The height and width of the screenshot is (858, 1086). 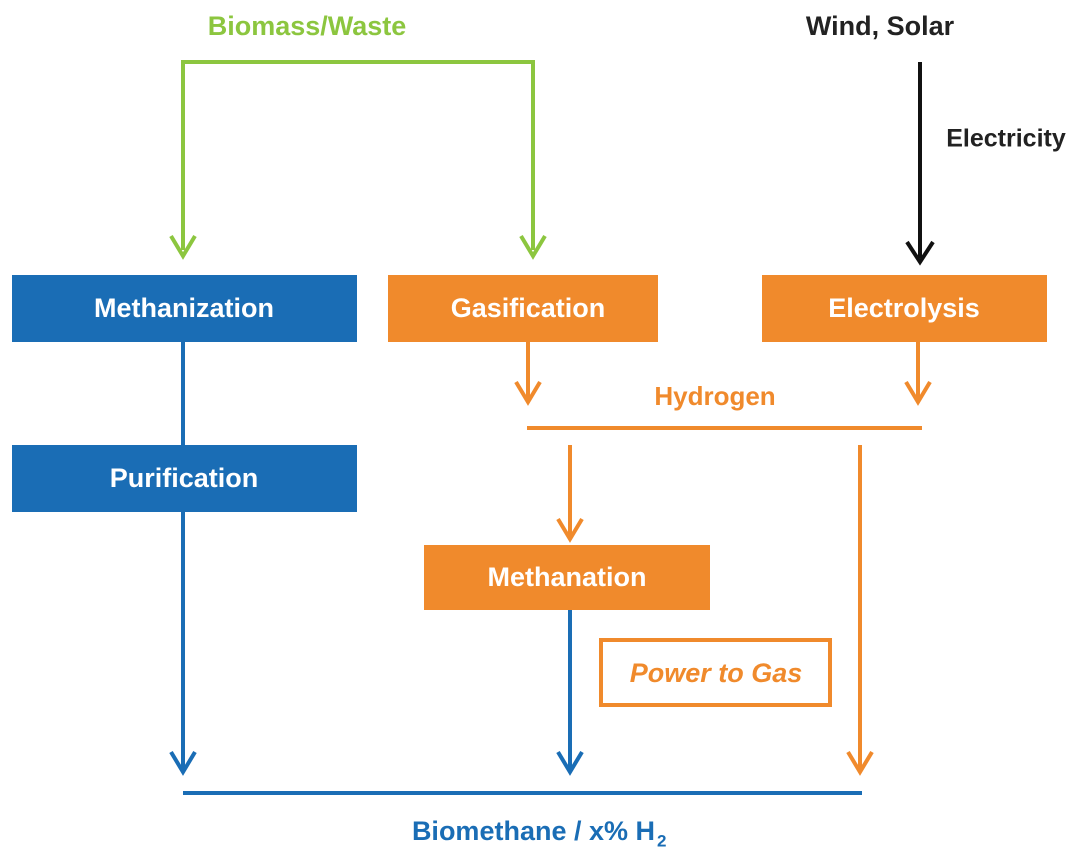 I want to click on highlight-box, so click(x=715, y=672).